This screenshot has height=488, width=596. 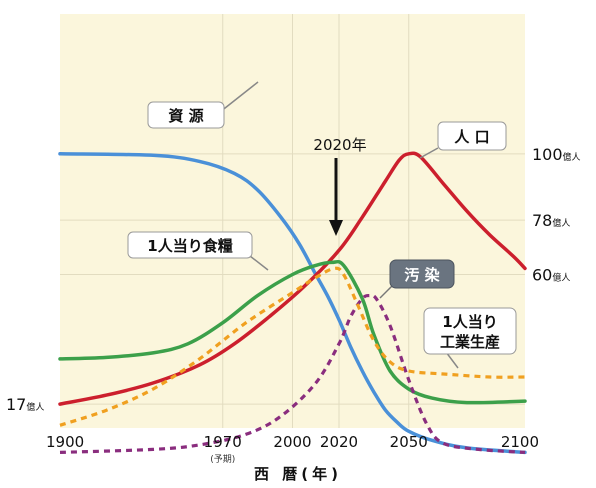 I want to click on annotation-pollution: 汚 染, so click(x=417, y=279).